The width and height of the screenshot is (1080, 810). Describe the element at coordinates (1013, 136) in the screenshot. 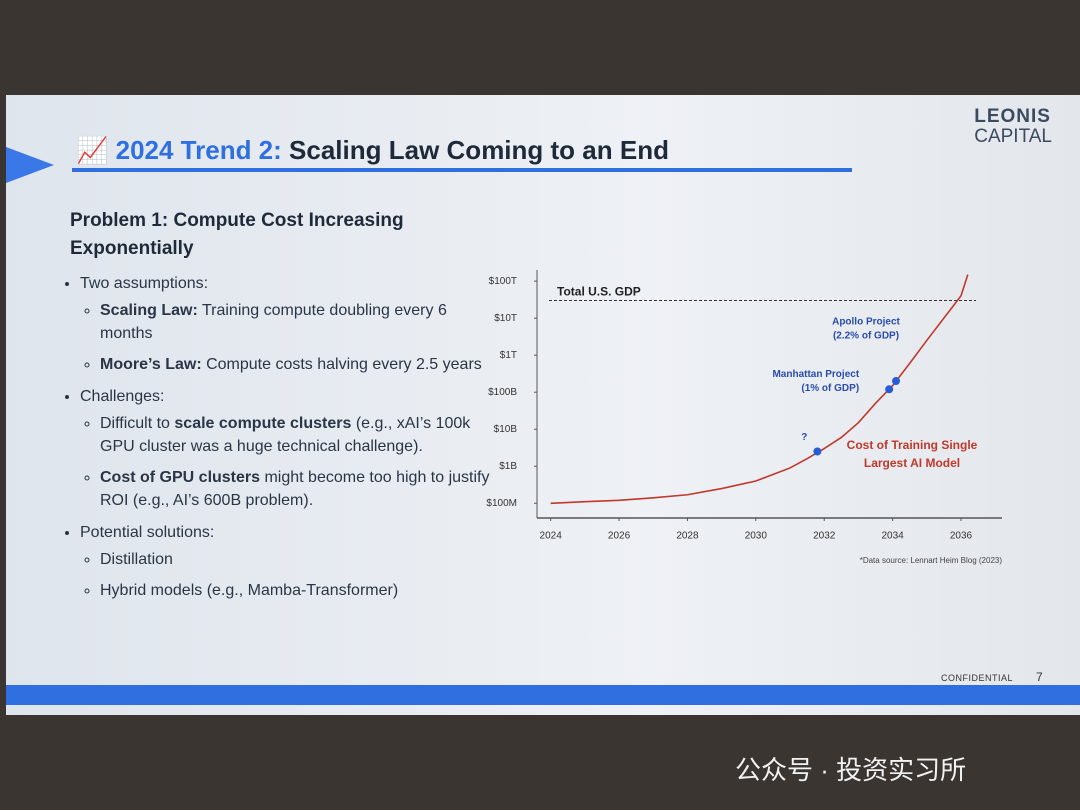

I see `logo-line: CAPITAL` at that location.